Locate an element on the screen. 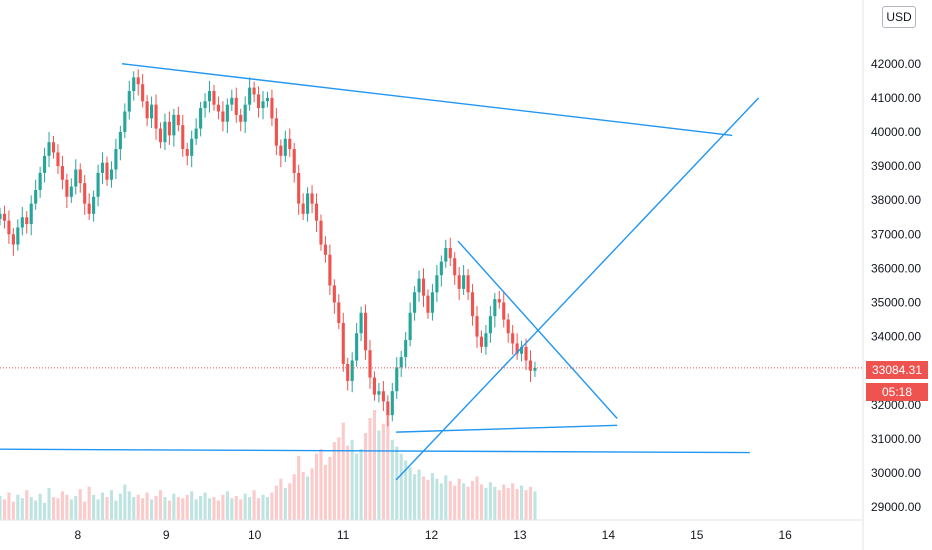  price-tick-label: 29000.00 is located at coordinates (896, 507).